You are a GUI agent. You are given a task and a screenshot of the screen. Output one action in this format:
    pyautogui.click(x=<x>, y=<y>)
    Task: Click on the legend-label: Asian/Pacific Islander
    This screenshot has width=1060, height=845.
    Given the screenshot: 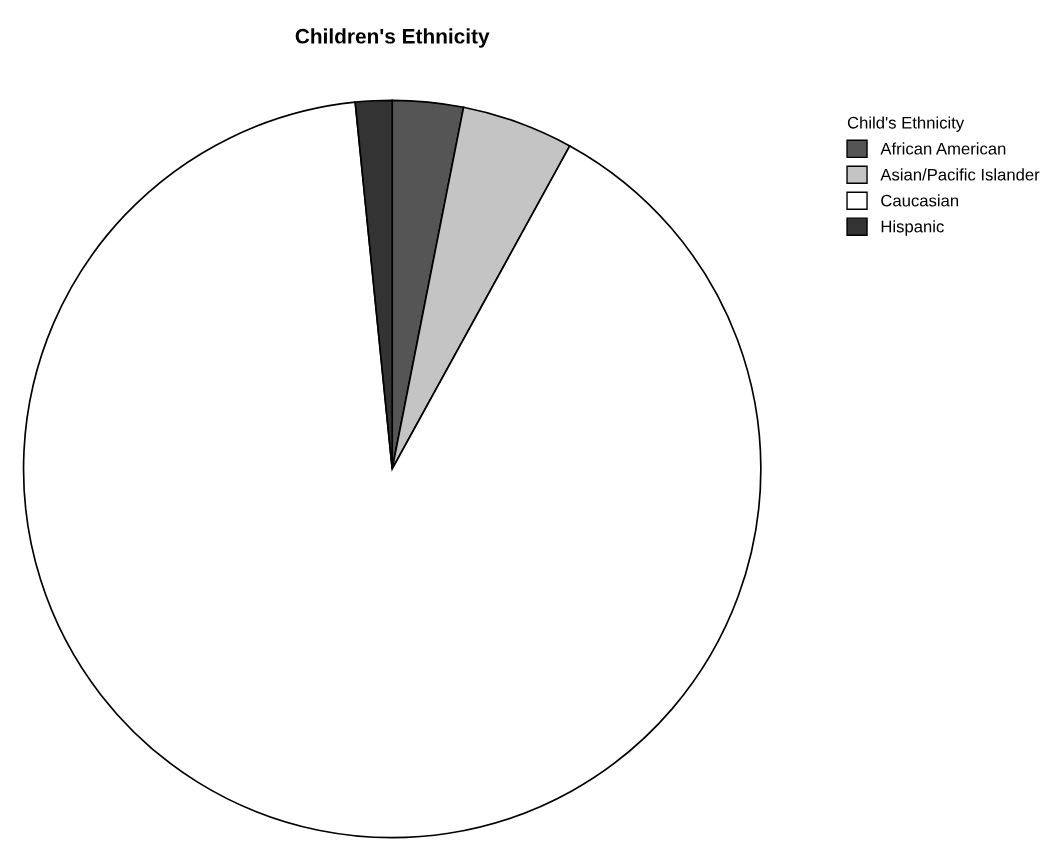 What is the action you would take?
    pyautogui.click(x=960, y=174)
    